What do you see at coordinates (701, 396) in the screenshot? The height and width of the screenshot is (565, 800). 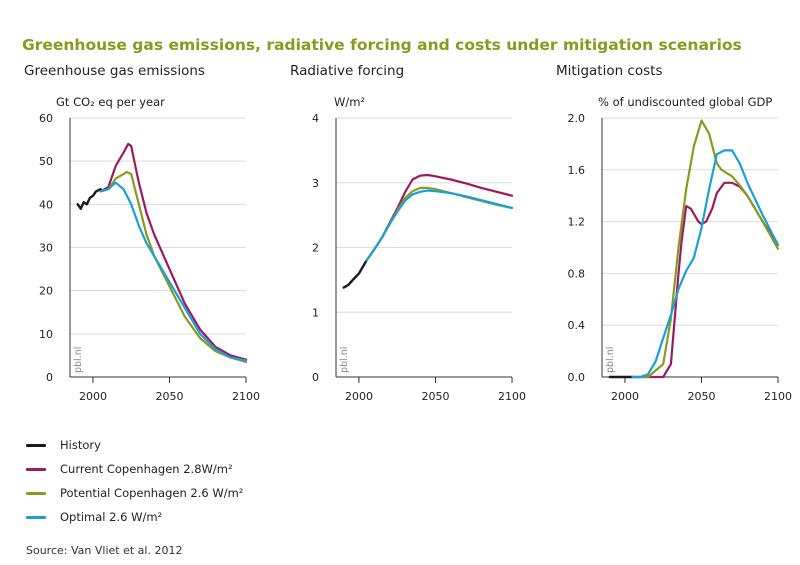 I see `chart-3-xtick-label: 2050` at bounding box center [701, 396].